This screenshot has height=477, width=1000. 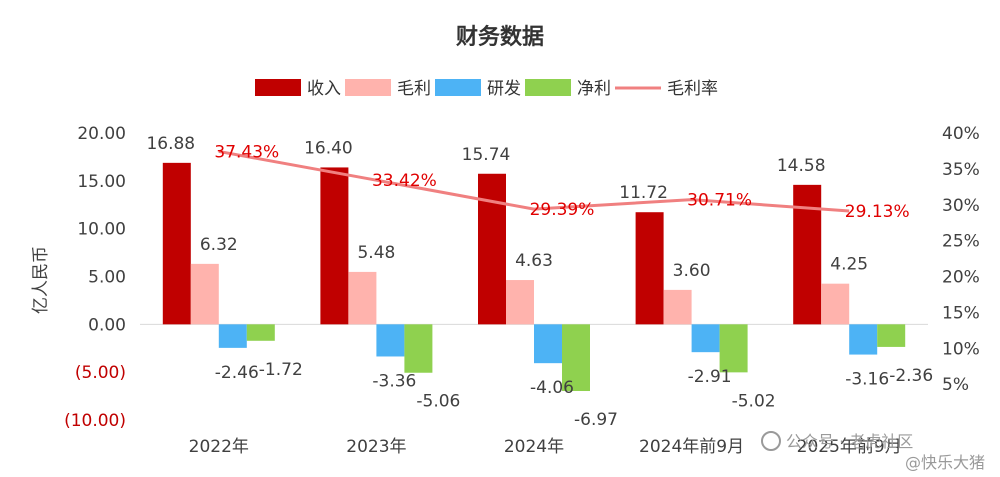 I want to click on legend-label: 收入, so click(x=324, y=89).